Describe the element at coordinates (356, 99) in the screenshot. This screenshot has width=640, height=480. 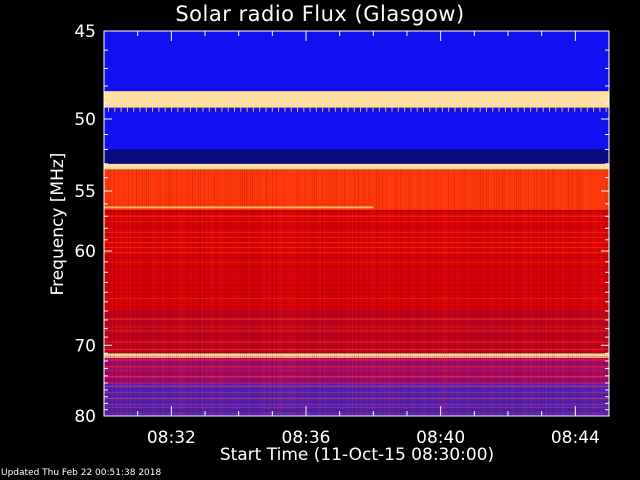
I see `band-bright` at that location.